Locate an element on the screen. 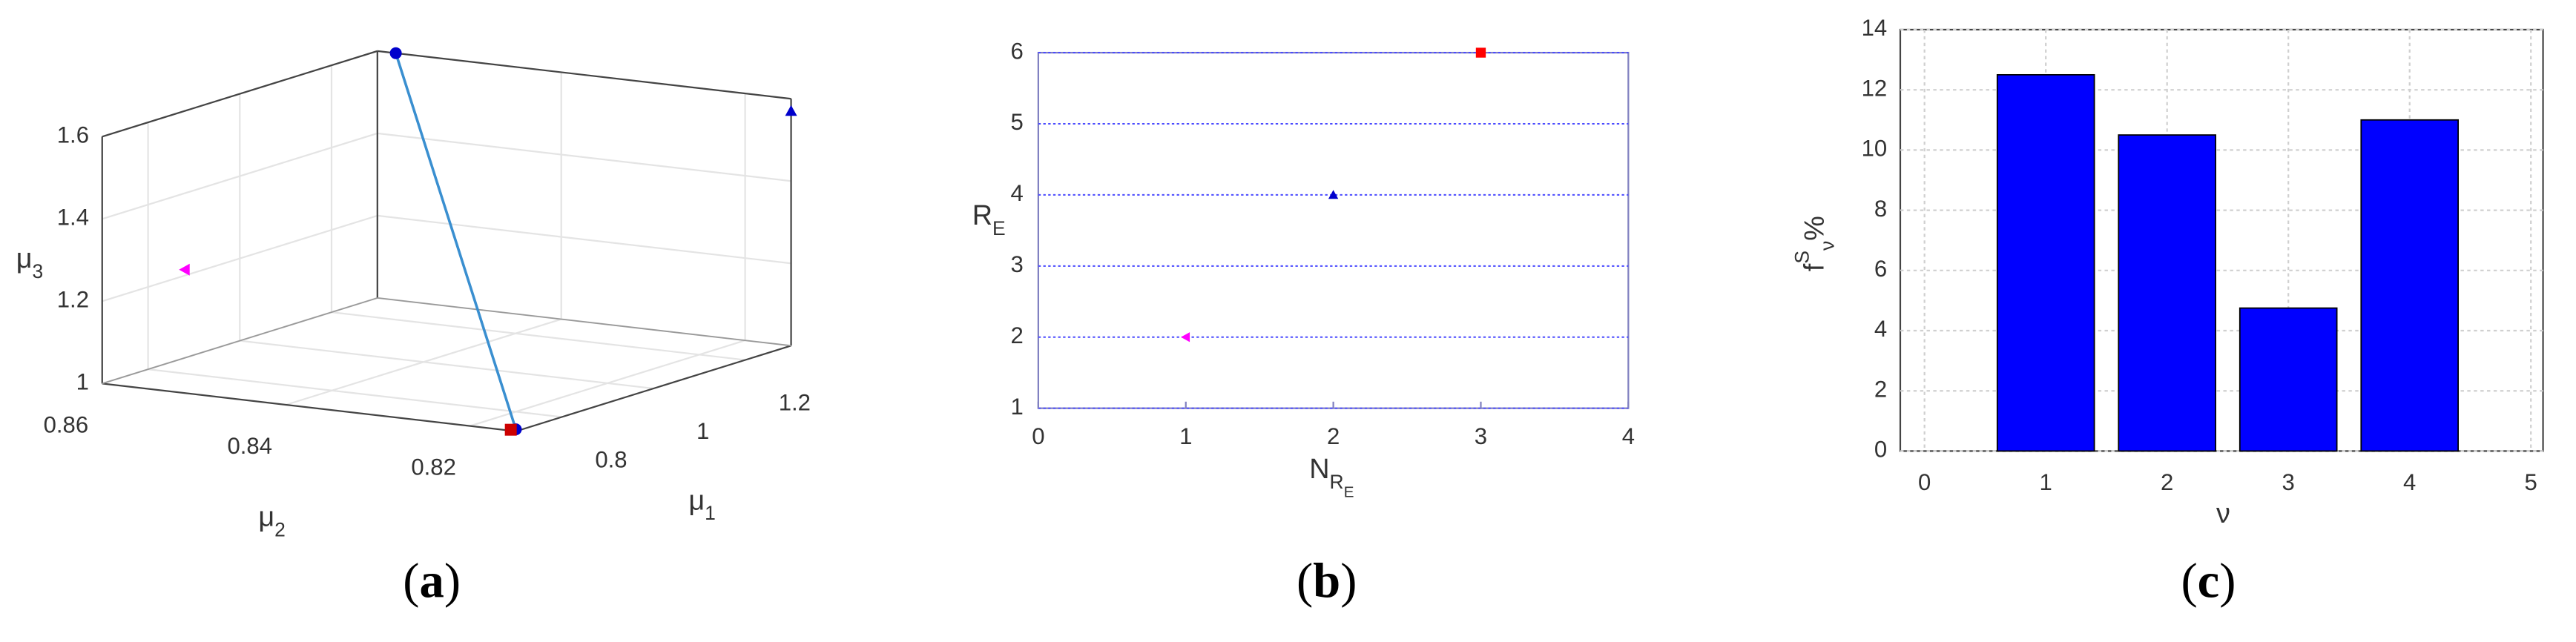  axis-label: RE is located at coordinates (989, 219).